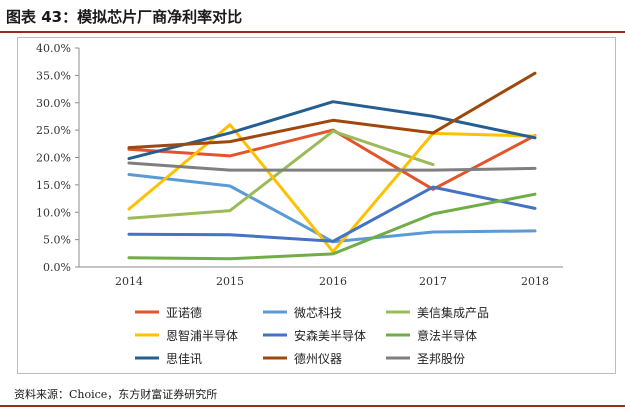 The height and width of the screenshot is (412, 625). I want to click on y-tick-label: 35.0%, so click(53, 75).